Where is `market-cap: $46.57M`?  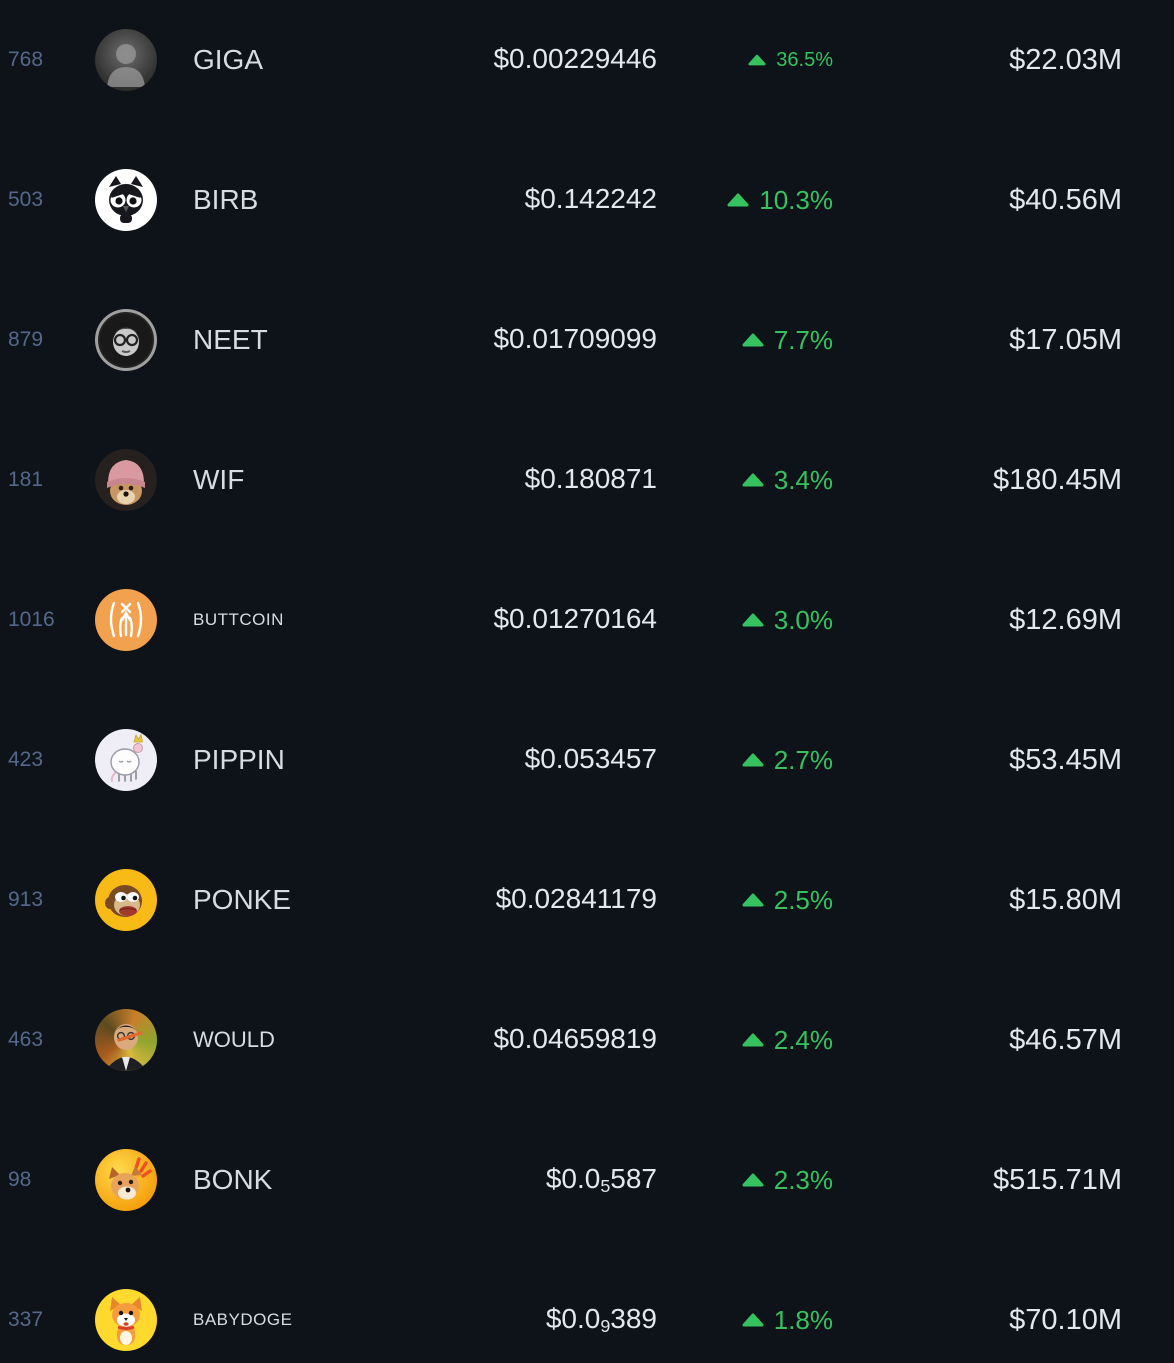
market-cap: $46.57M is located at coordinates (1065, 1039).